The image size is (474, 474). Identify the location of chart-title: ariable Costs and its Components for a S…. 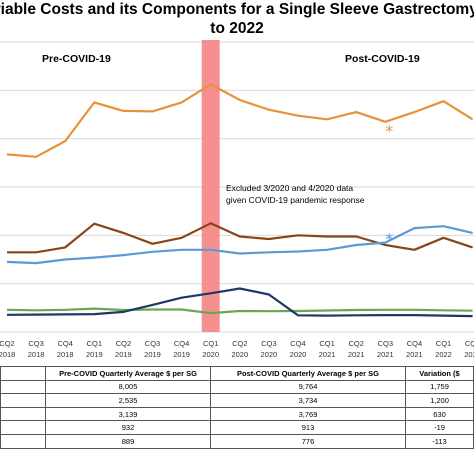
(237, 20).